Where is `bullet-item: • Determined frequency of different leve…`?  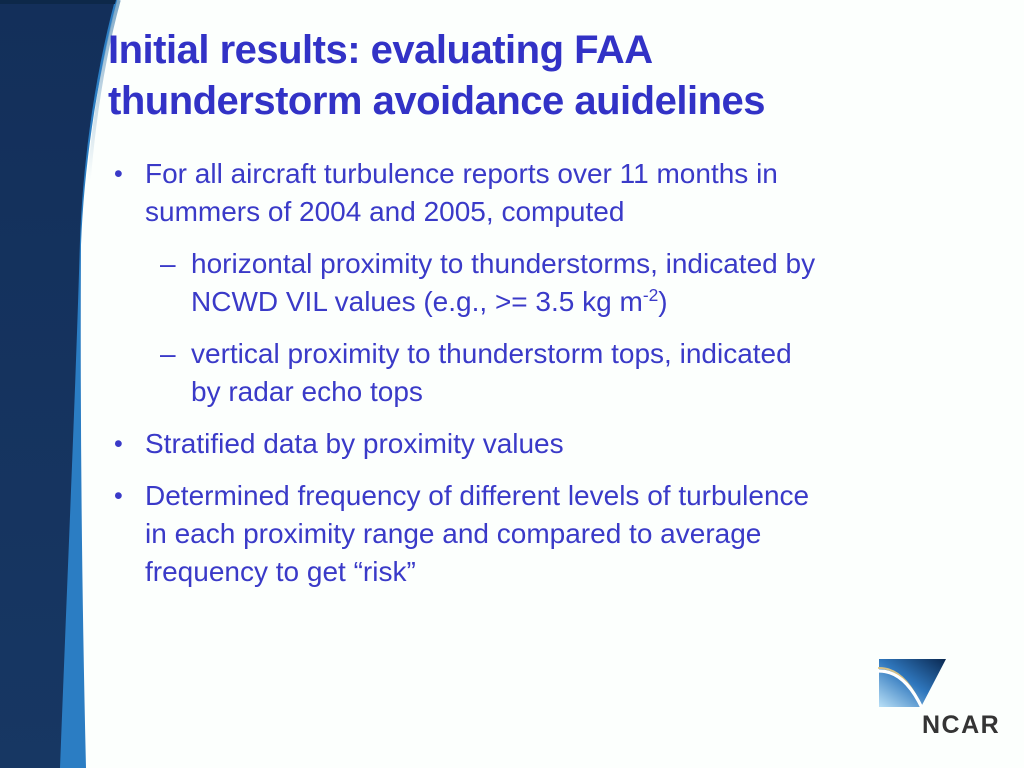 bullet-item: • Determined frequency of different leve… is located at coordinates (538, 534).